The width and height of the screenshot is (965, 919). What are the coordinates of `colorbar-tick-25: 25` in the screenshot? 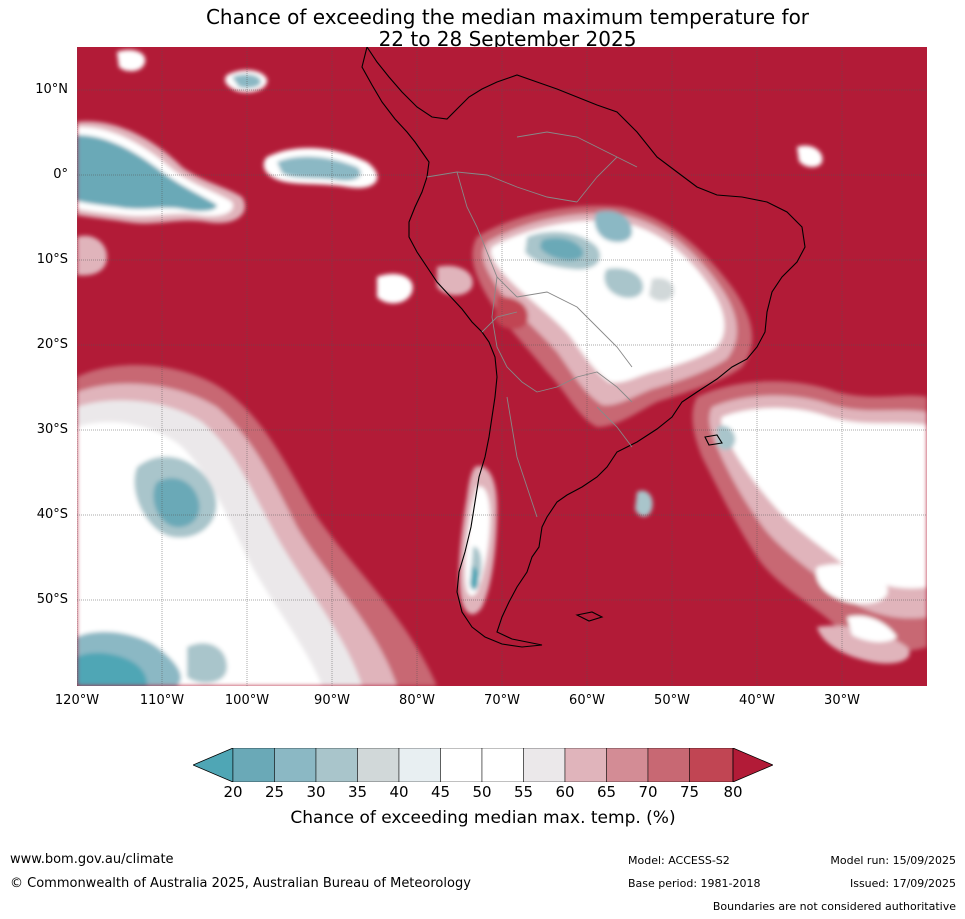 It's located at (274, 792).